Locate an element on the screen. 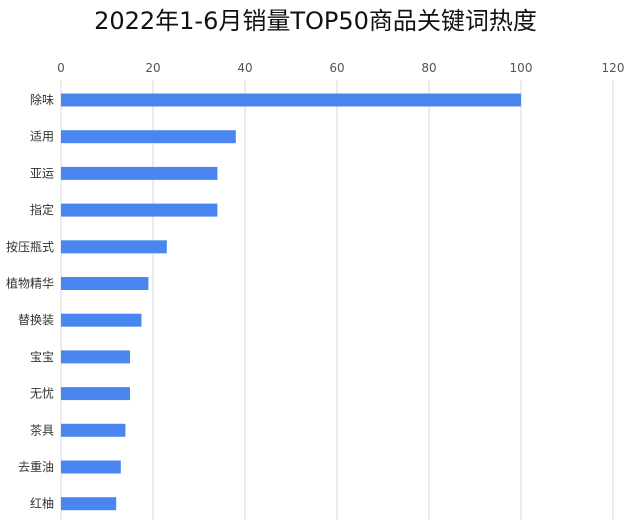 Image resolution: width=631 pixels, height=524 pixels. category-label: 替换装 is located at coordinates (36, 320).